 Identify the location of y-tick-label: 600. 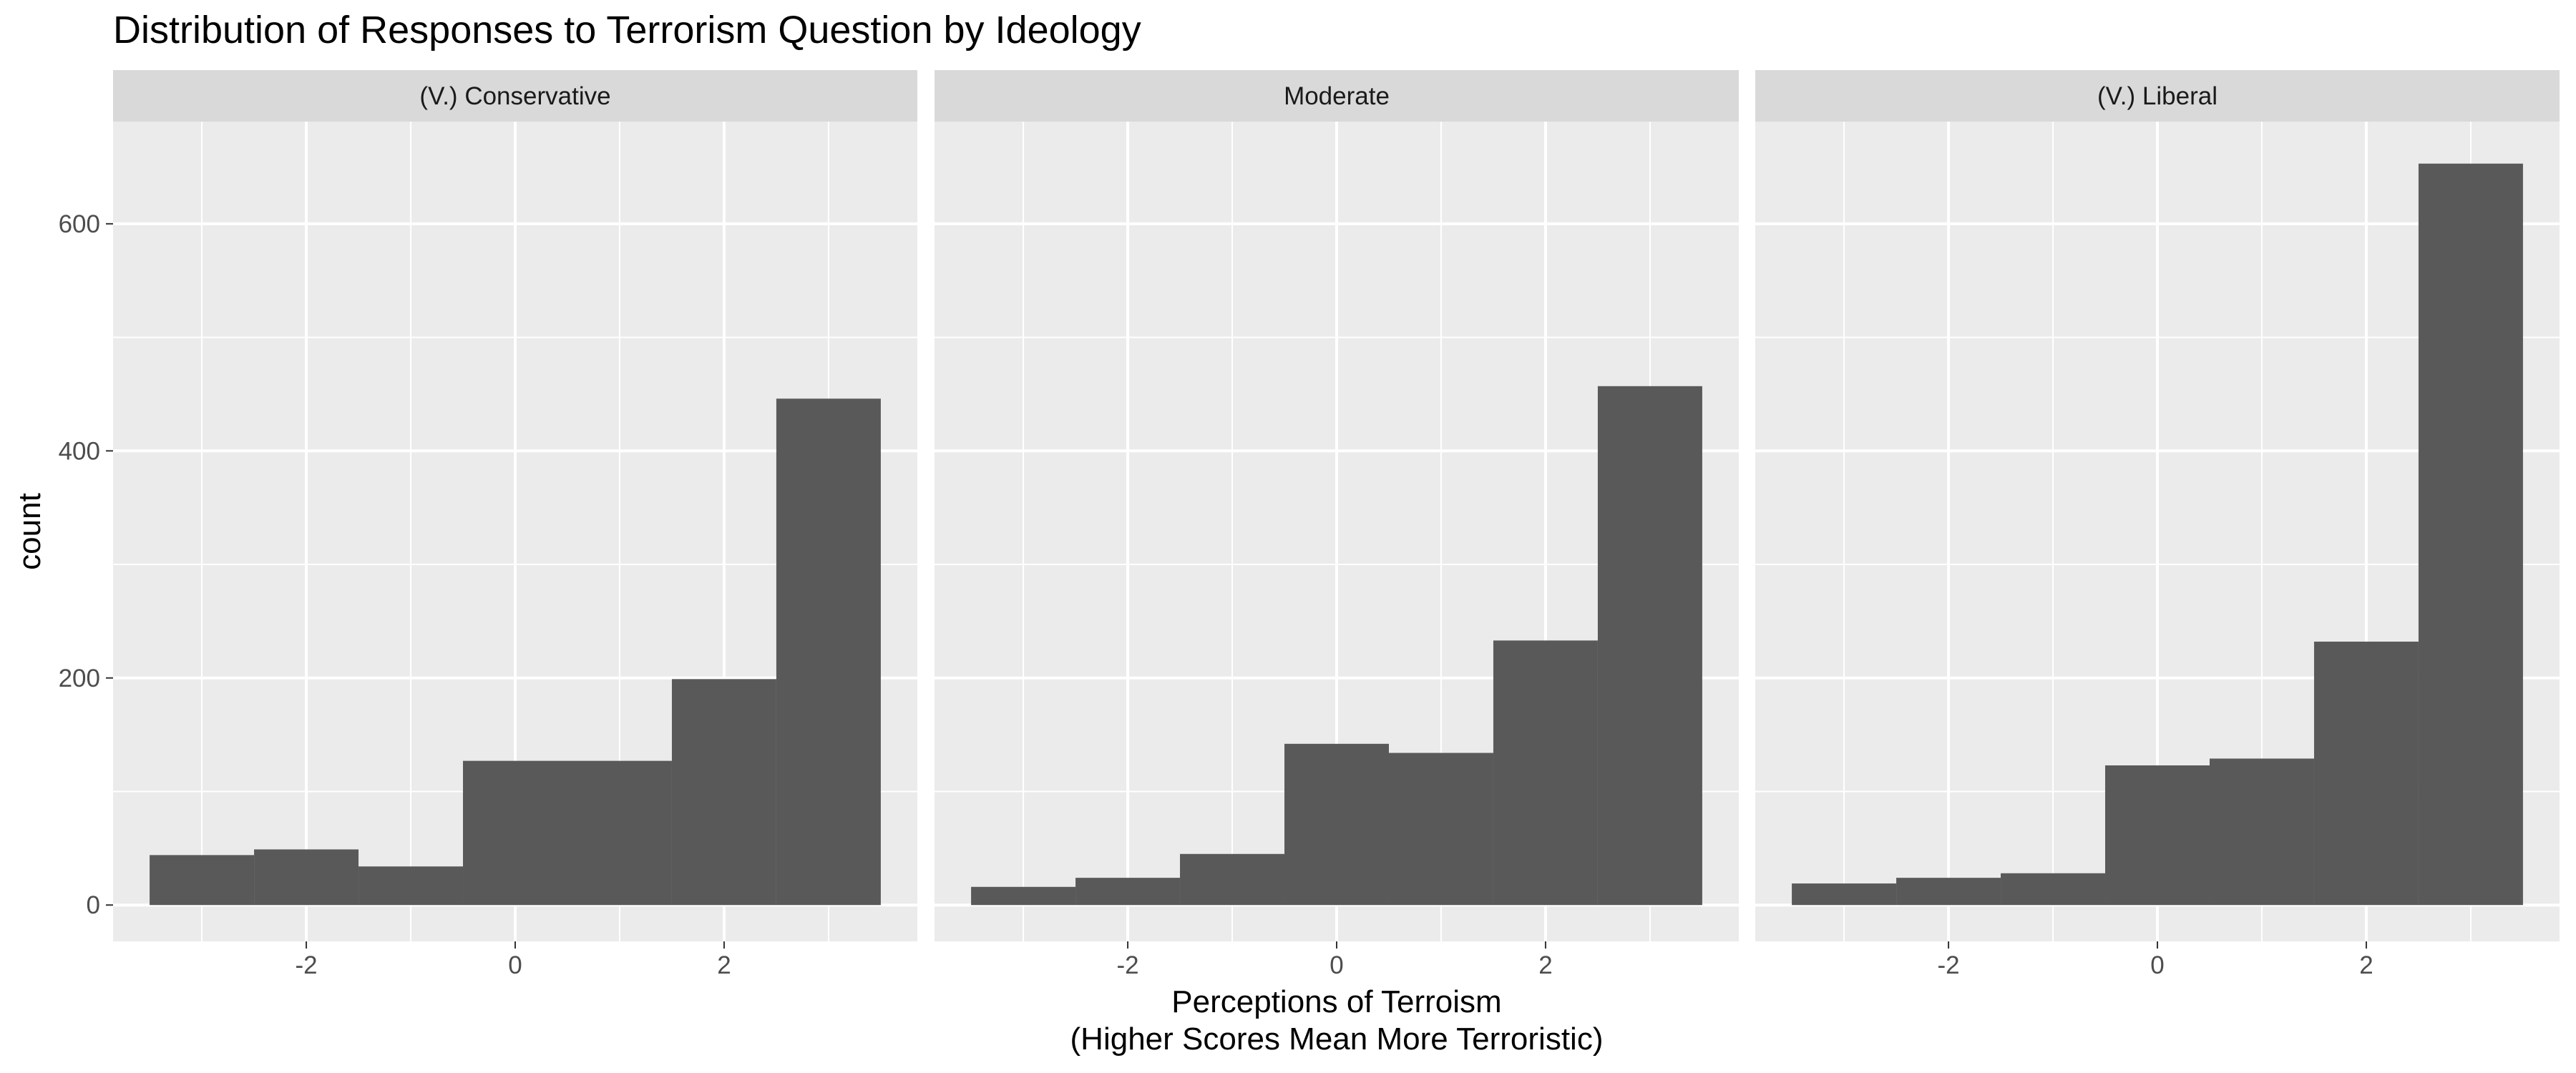
(79, 224).